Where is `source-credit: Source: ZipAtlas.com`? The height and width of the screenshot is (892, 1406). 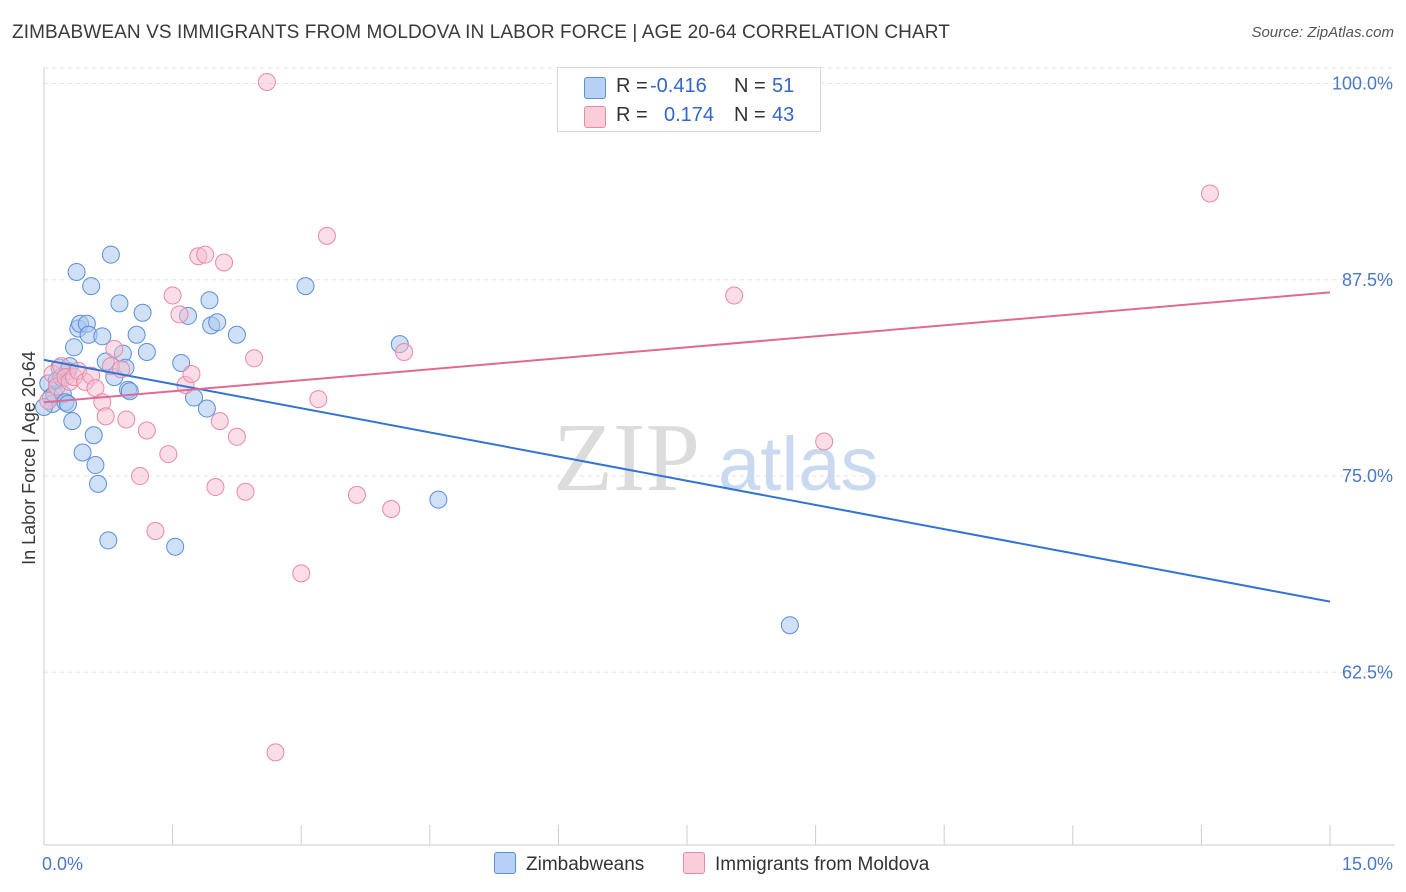 source-credit: Source: ZipAtlas.com is located at coordinates (1322, 32).